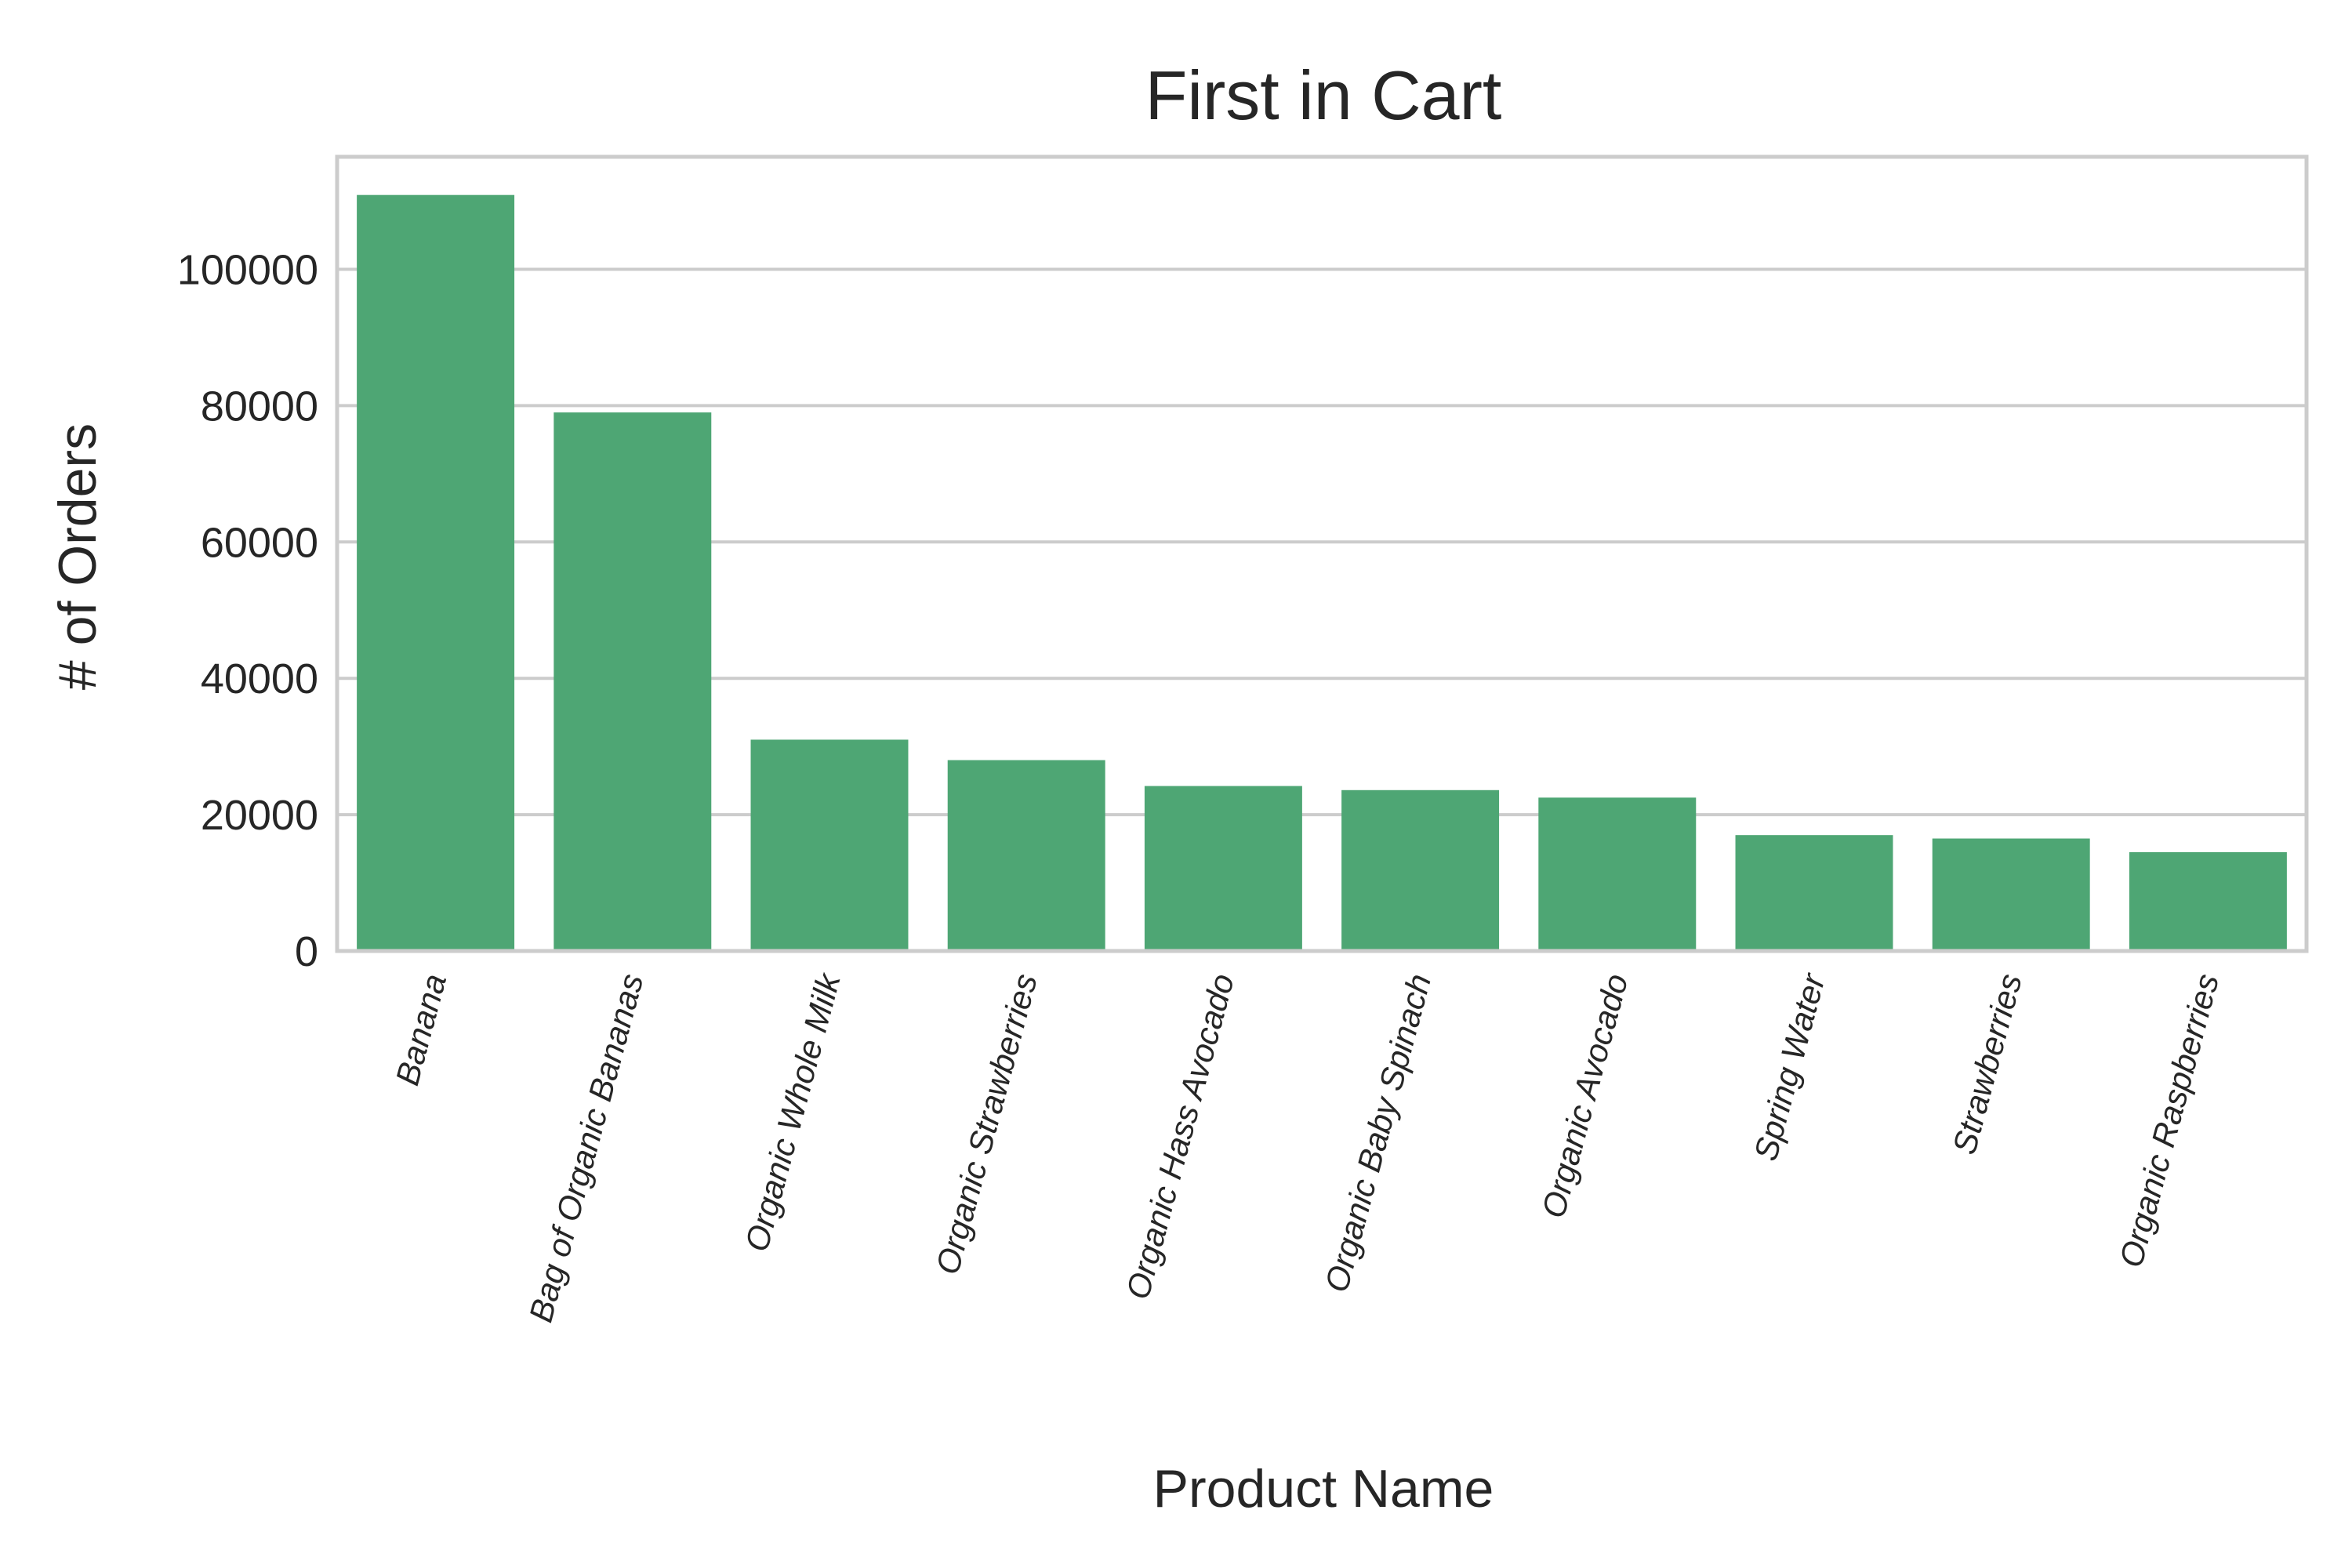  I want to click on x-tick-label: Organic Raspberries, so click(2169, 1120).